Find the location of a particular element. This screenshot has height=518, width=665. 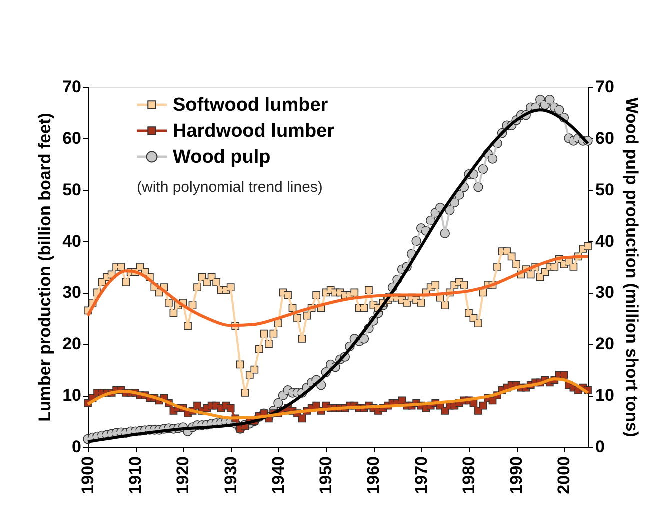

y2-axis-title: Wood pulp production (million short tons) is located at coordinates (632, 268).